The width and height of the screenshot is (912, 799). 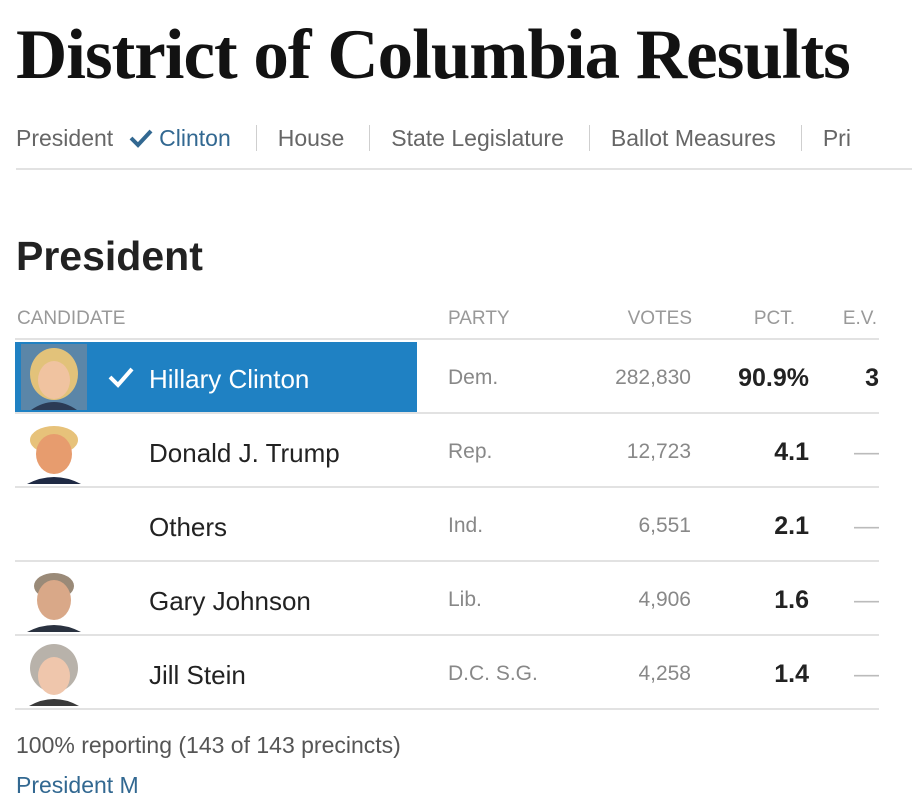 I want to click on check-icon, so click(x=141, y=138).